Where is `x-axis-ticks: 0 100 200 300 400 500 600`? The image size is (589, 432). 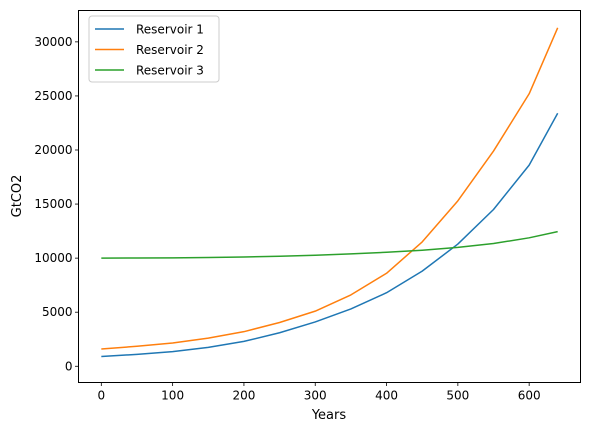 x-axis-ticks: 0 100 200 300 400 500 600 is located at coordinates (319, 392).